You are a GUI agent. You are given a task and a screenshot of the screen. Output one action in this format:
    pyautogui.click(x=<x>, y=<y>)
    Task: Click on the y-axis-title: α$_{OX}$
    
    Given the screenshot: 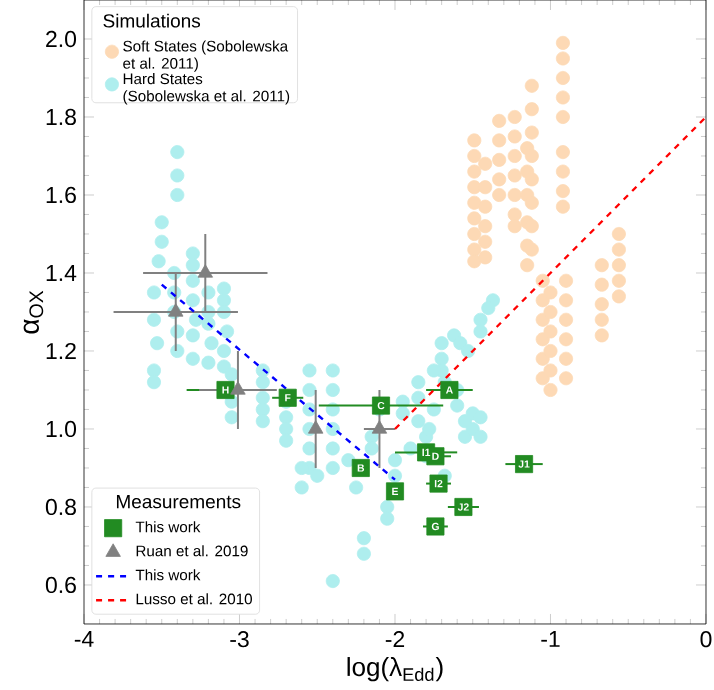 What is the action you would take?
    pyautogui.click(x=33, y=312)
    